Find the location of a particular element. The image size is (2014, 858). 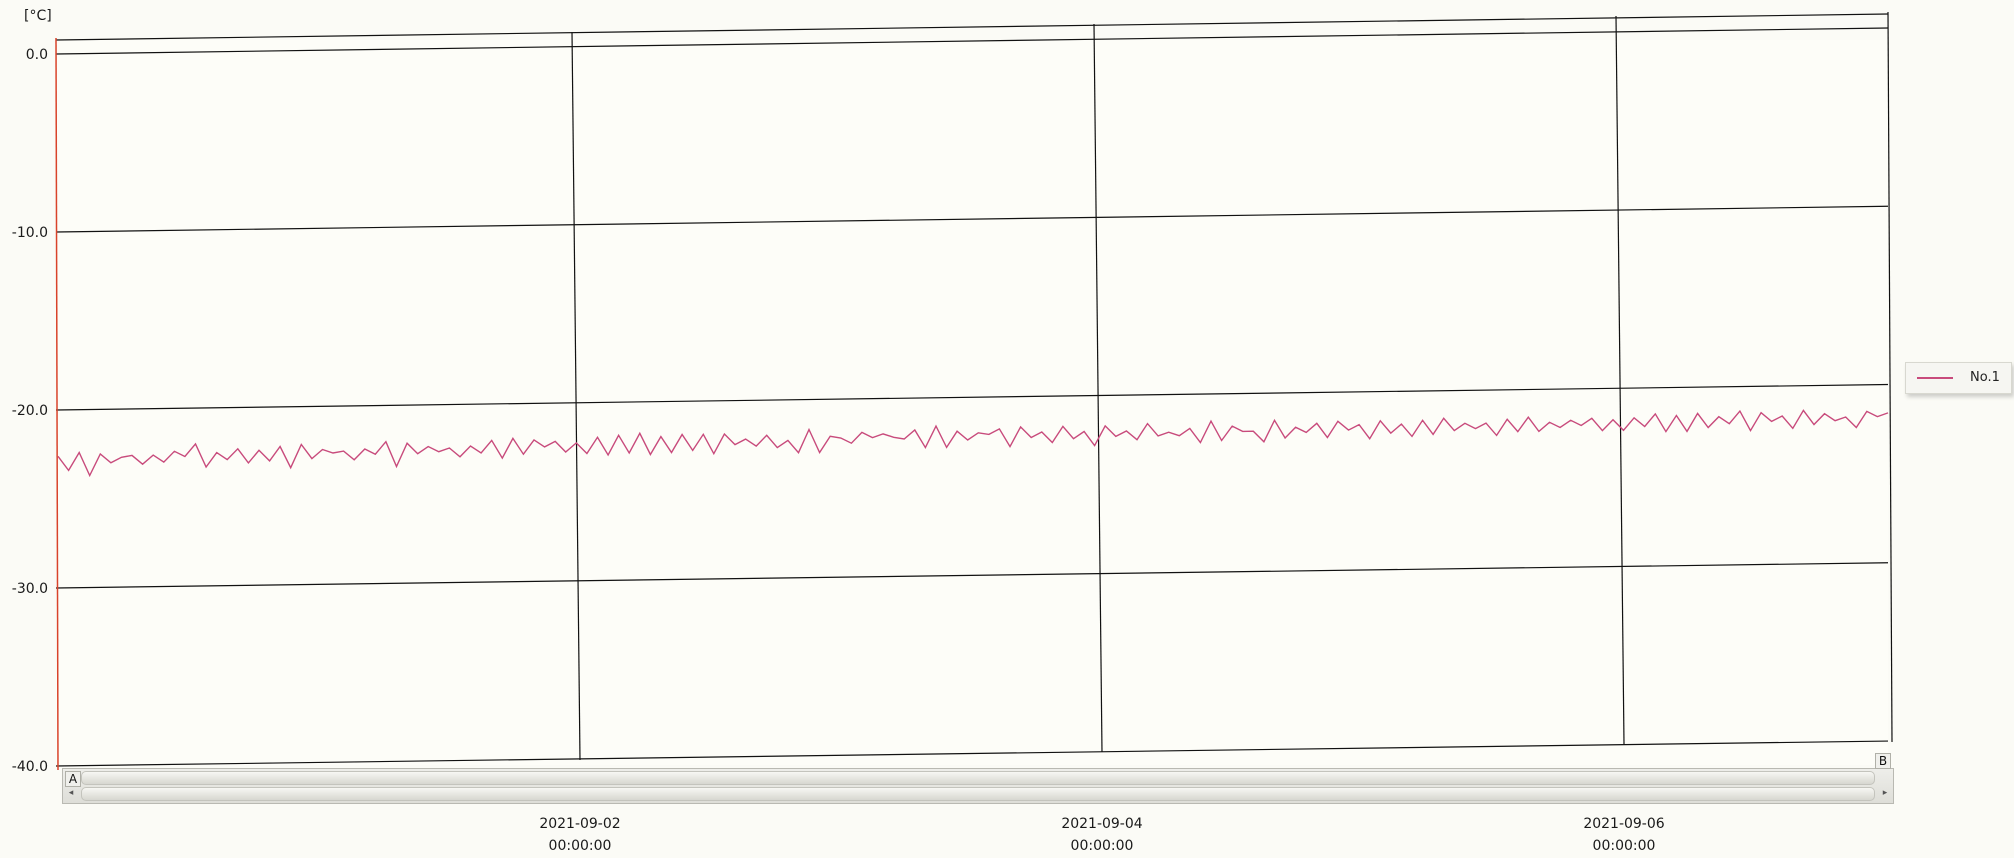

y-tick-label: -10.0 is located at coordinates (30, 233).